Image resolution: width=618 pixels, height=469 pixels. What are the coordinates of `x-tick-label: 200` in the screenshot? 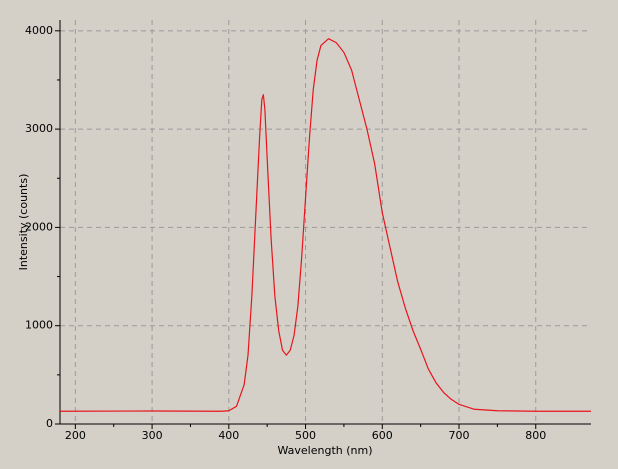 It's located at (75, 435).